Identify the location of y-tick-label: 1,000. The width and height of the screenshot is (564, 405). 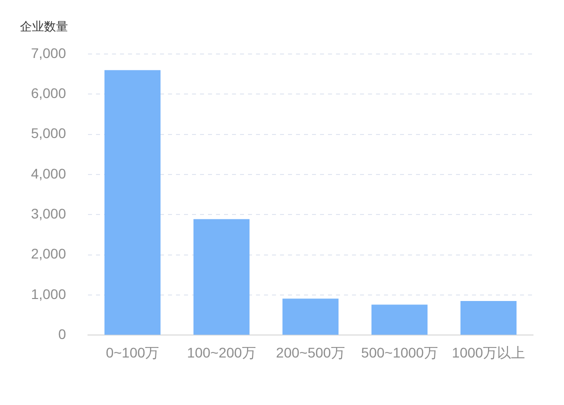
(48, 294).